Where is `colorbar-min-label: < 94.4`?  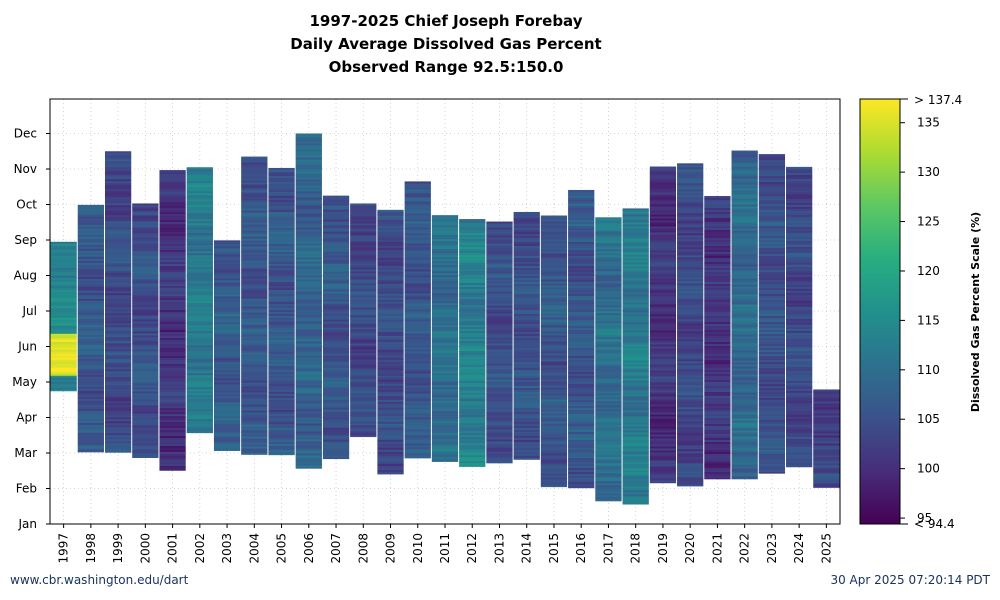 colorbar-min-label: < 94.4 is located at coordinates (934, 524).